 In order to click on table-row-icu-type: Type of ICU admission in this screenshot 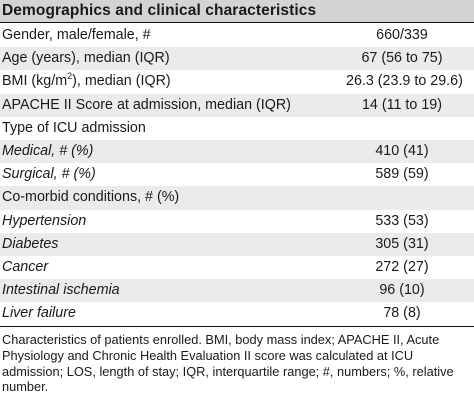, I will do `click(237, 128)`.